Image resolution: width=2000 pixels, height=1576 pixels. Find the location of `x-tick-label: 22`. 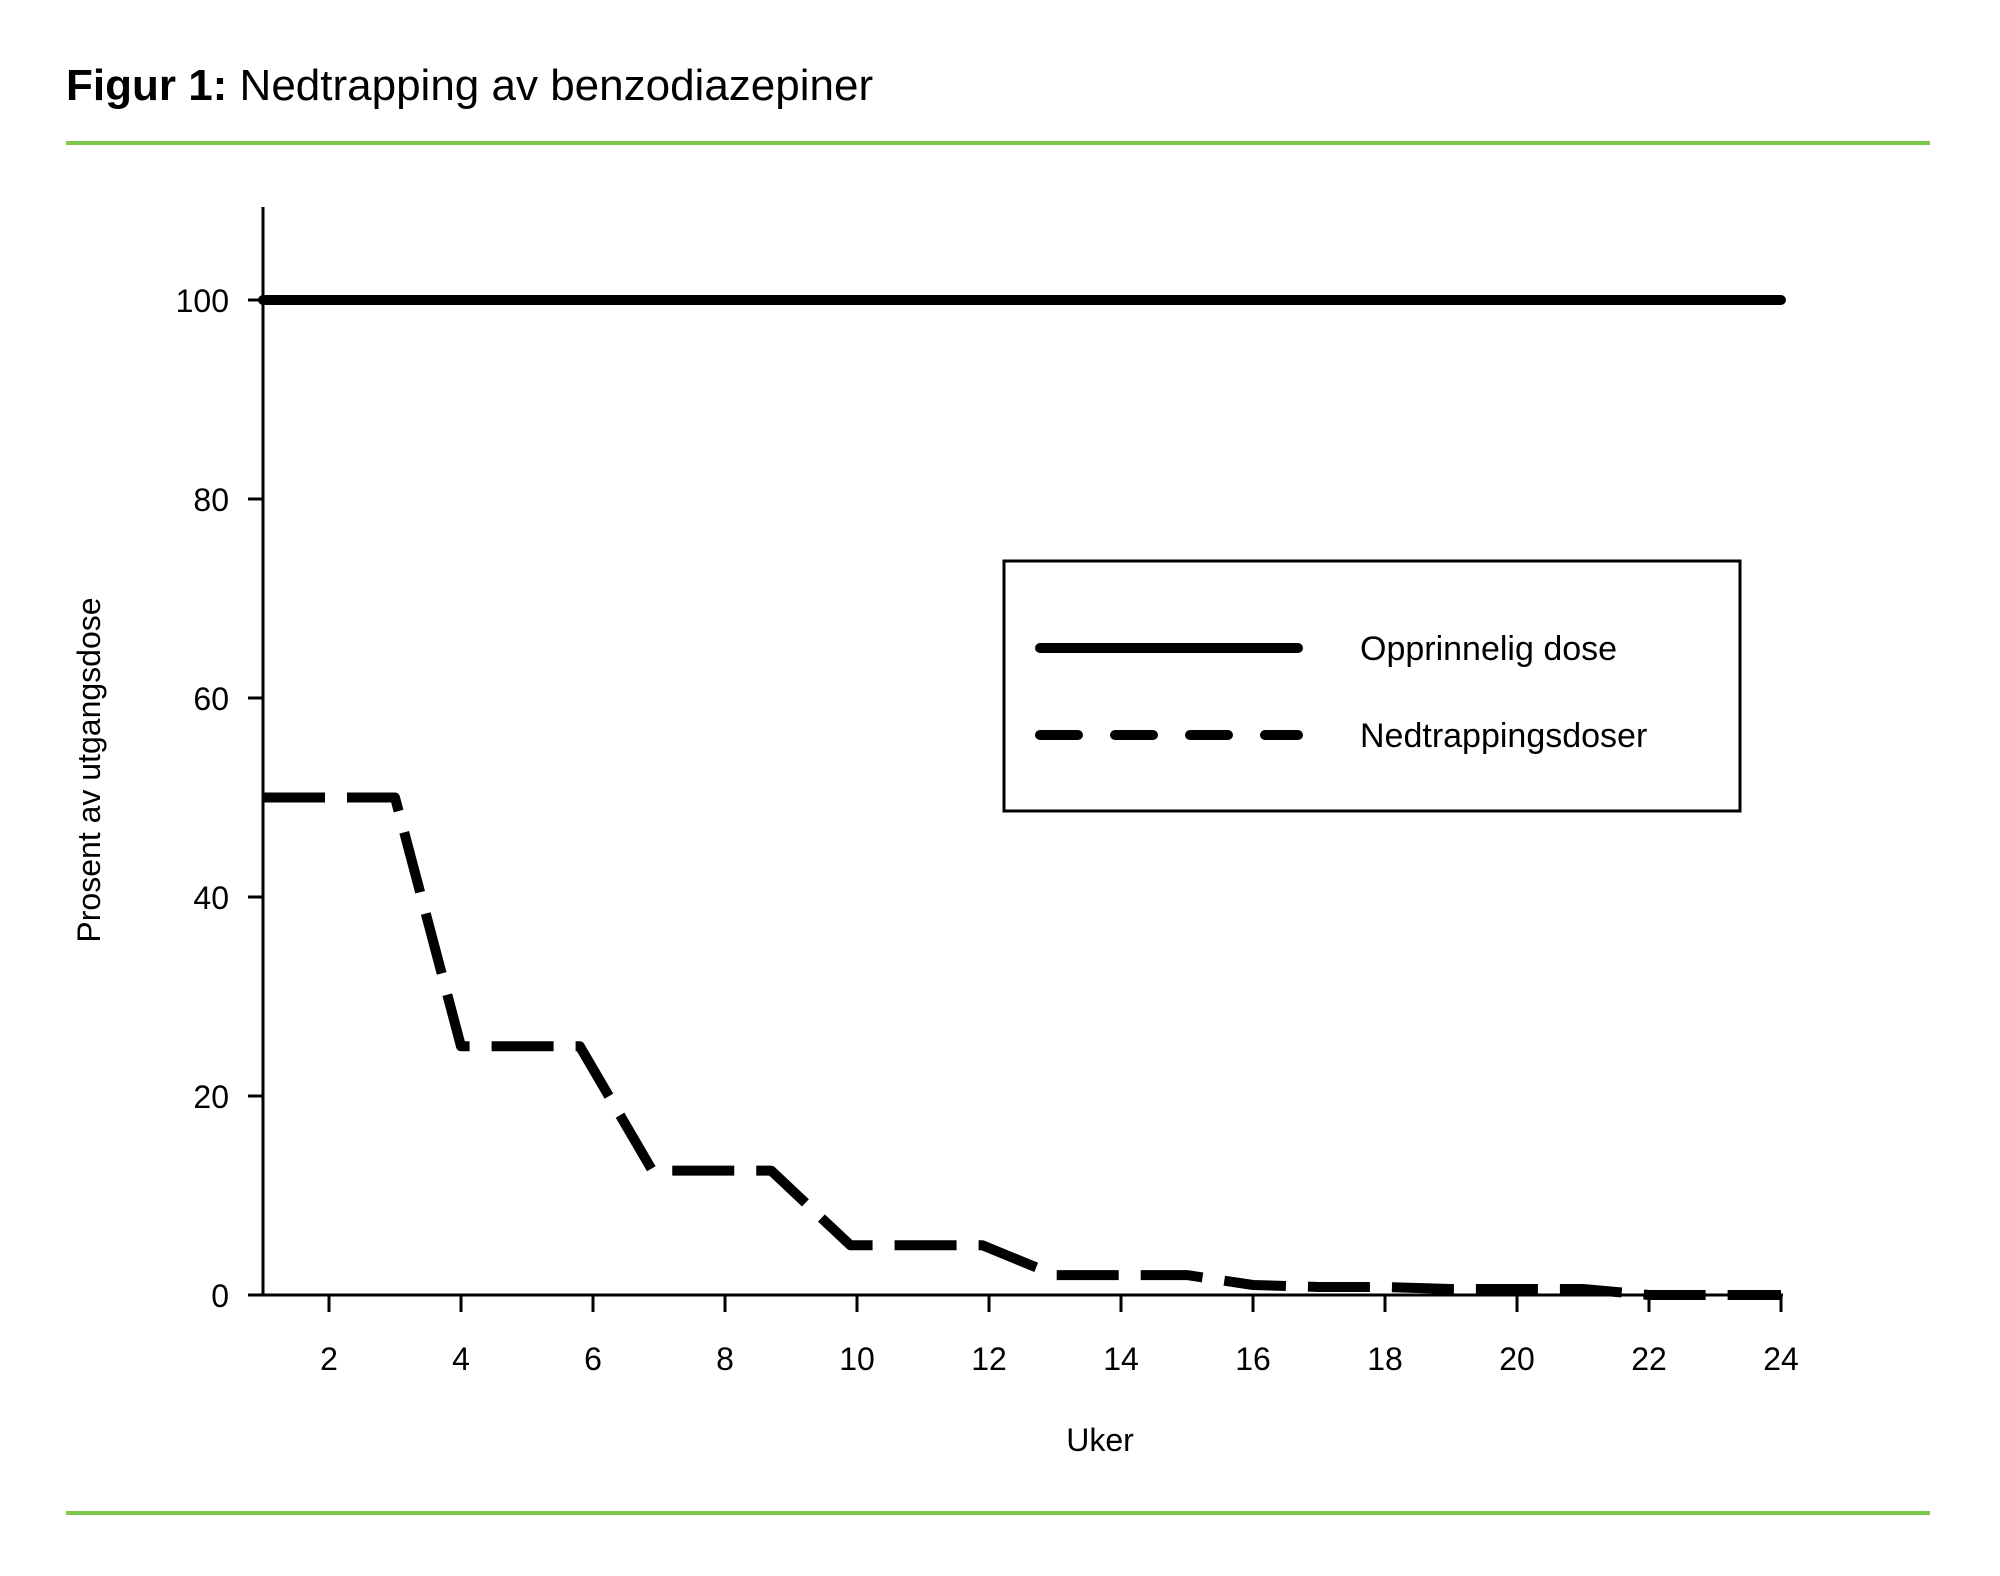

x-tick-label: 22 is located at coordinates (1649, 1359).